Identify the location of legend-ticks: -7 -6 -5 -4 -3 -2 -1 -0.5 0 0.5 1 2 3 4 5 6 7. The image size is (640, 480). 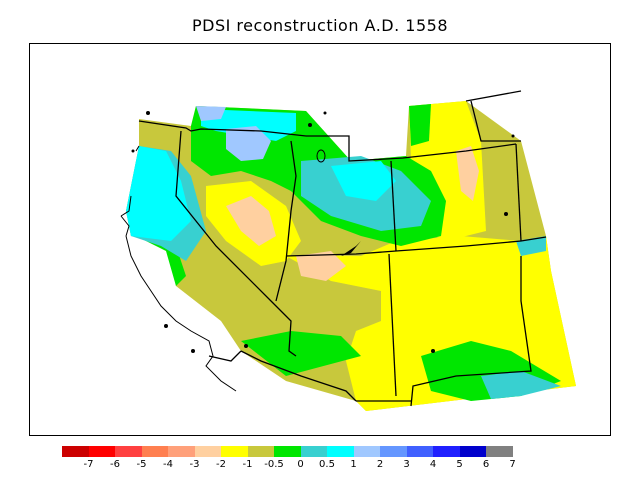
(320, 467).